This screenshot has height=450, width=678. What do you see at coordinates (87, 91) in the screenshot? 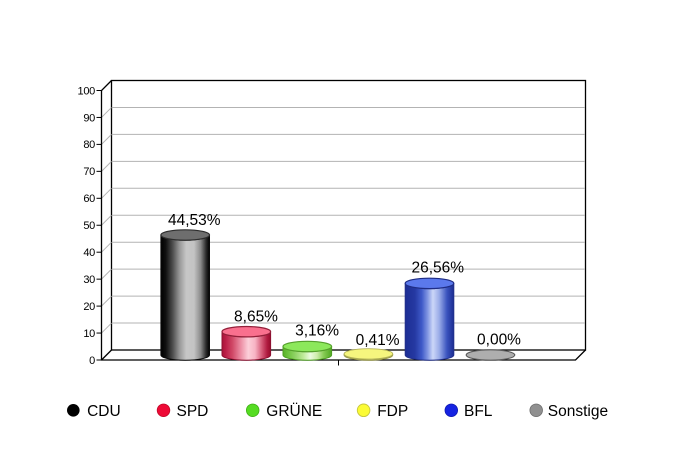
I see `svg-text: 100` at bounding box center [87, 91].